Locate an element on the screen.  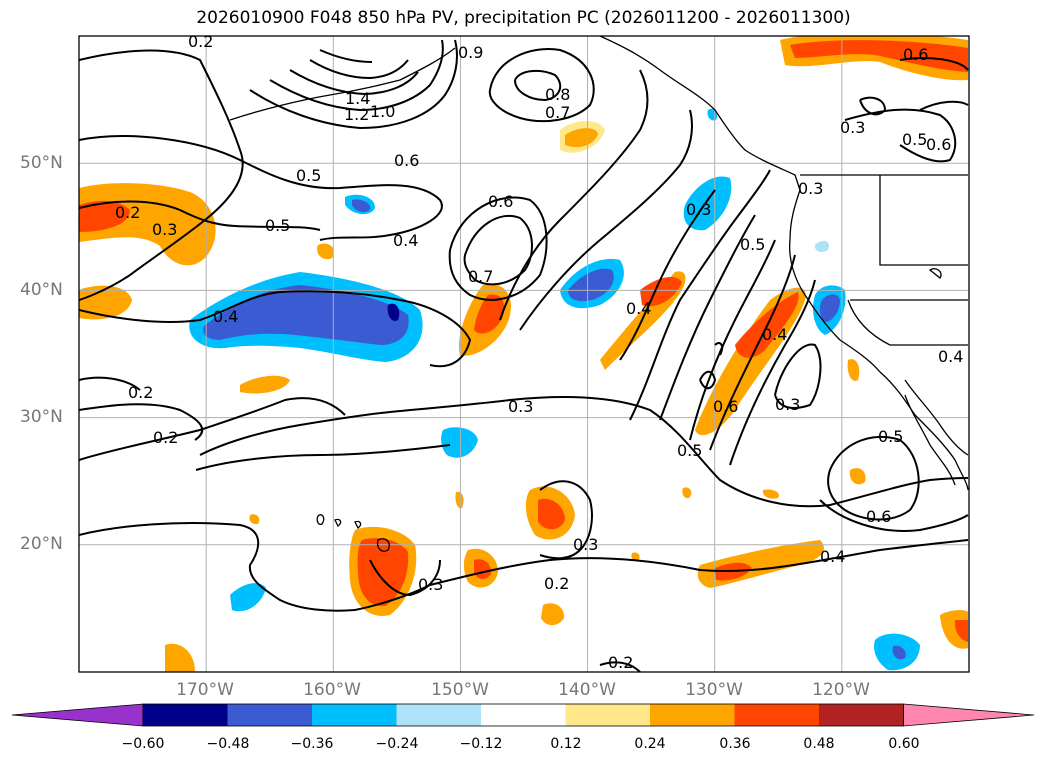
longitude-label: 140°W is located at coordinates (587, 690).